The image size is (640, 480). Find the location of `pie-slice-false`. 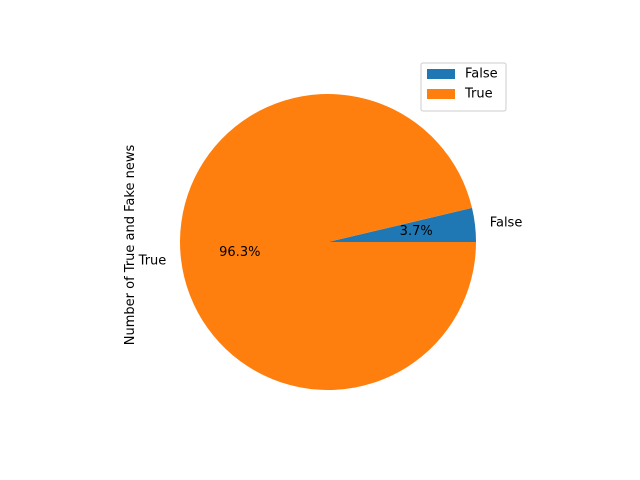

pie-slice-false is located at coordinates (402, 224).